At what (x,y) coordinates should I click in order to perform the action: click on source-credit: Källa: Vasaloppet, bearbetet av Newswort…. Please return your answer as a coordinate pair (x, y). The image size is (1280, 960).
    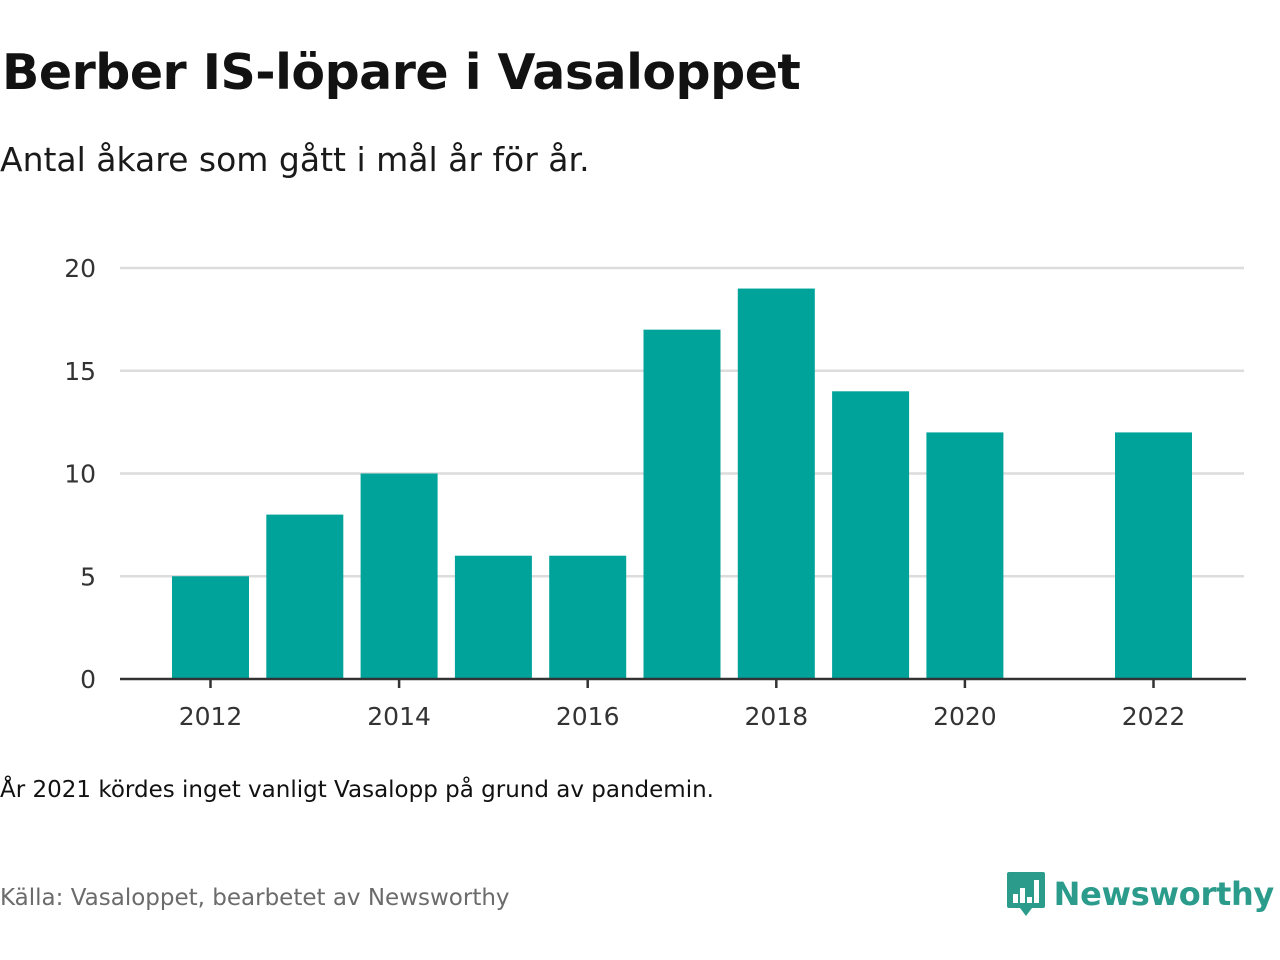
    Looking at the image, I should click on (255, 898).